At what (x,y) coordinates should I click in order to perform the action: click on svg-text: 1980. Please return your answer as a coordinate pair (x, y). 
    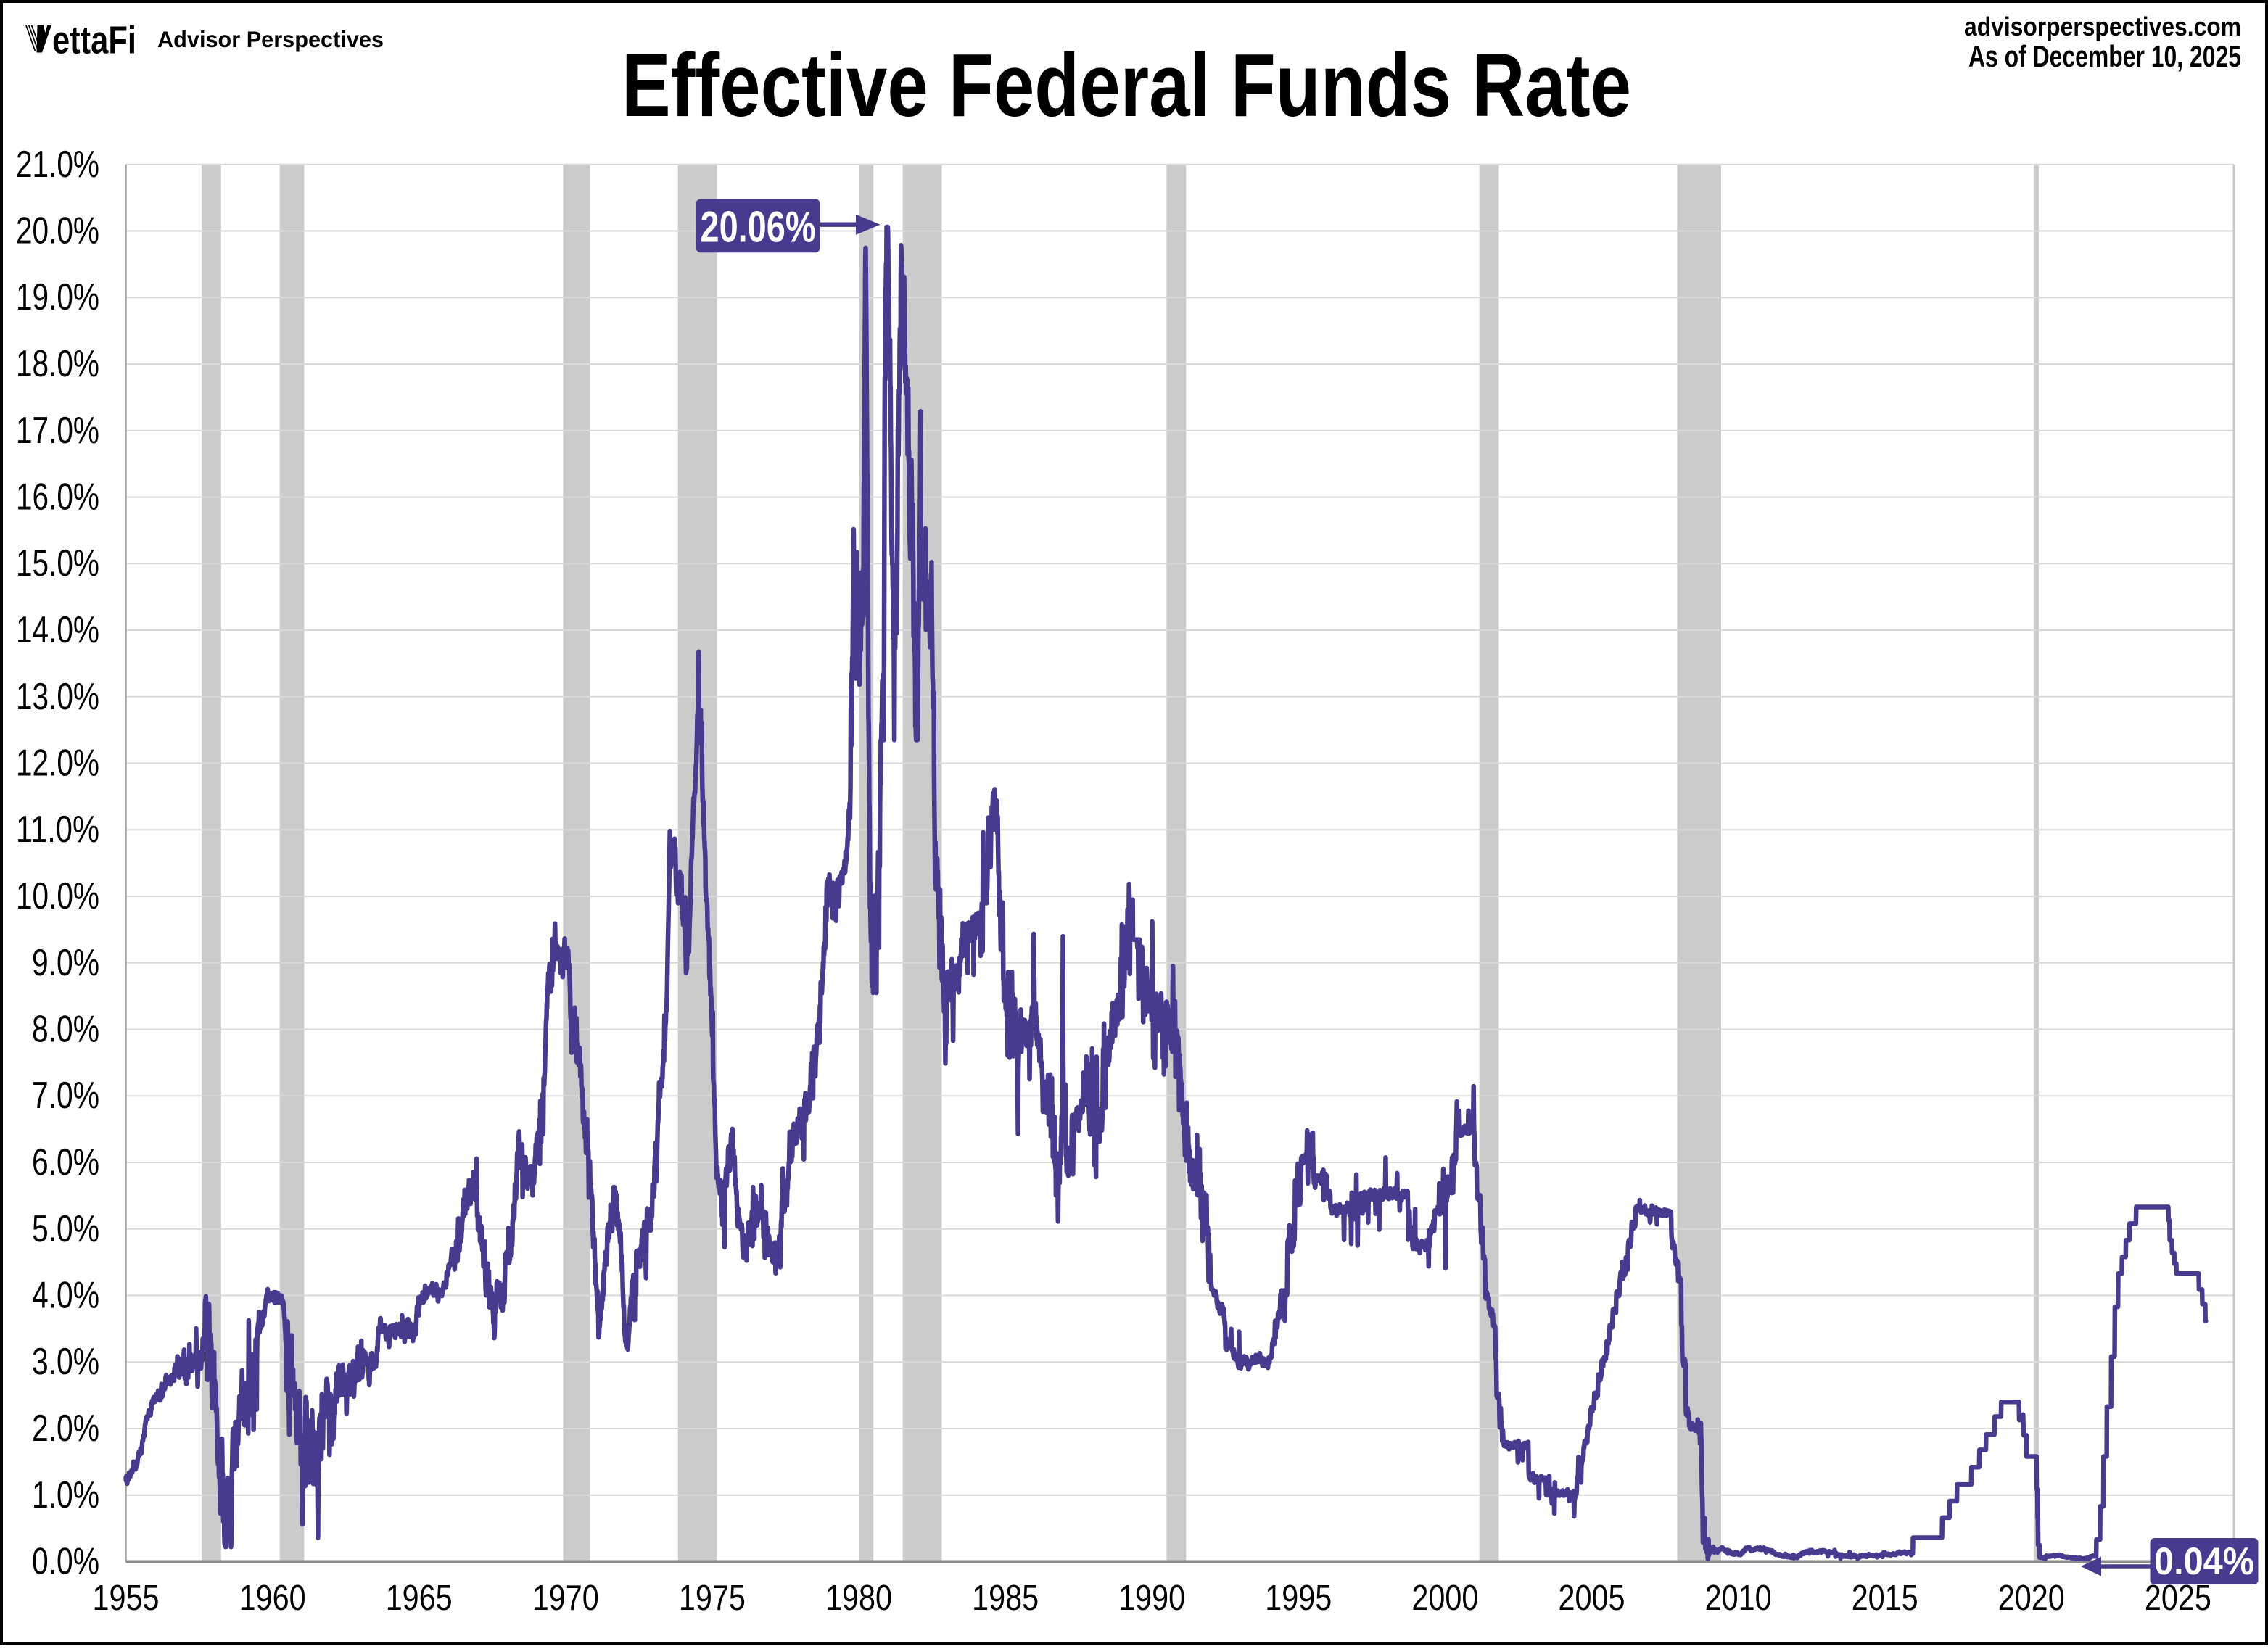
    Looking at the image, I should click on (858, 1598).